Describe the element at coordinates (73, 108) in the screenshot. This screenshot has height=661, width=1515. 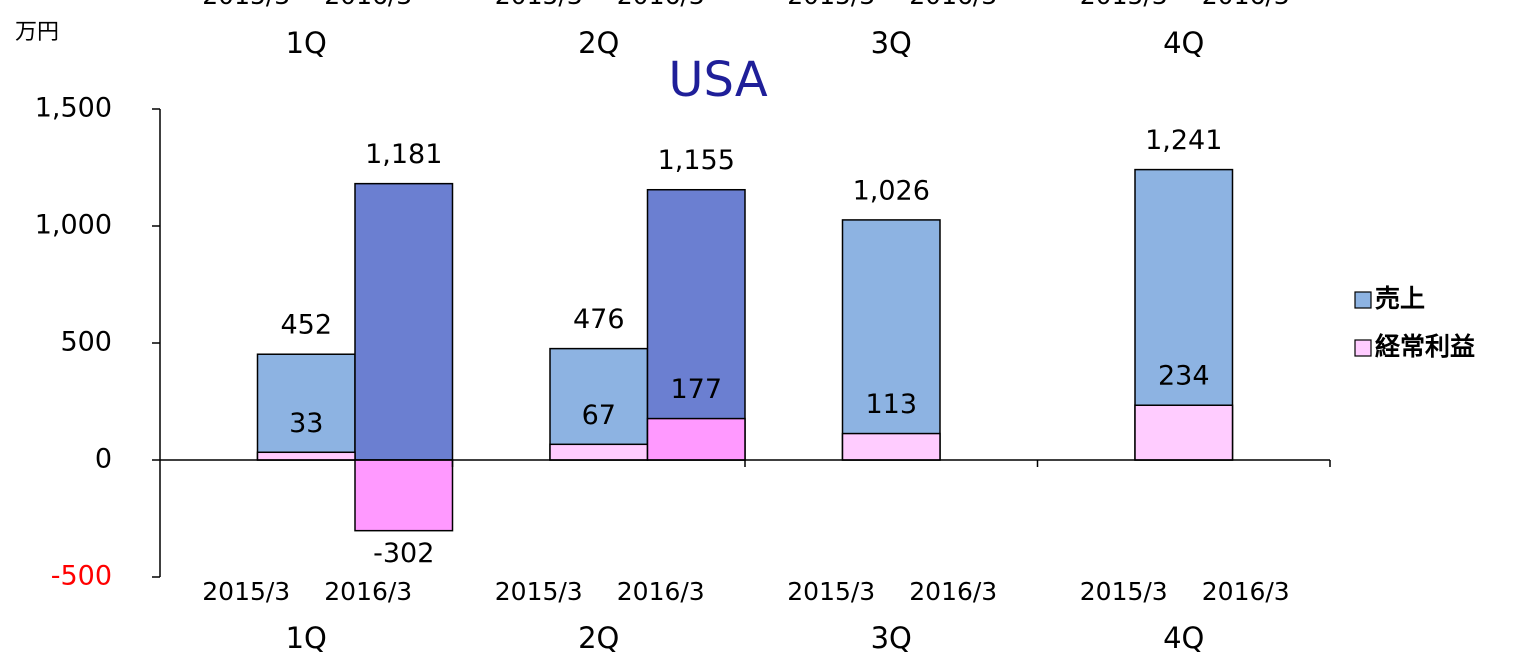
I see `y-tick-label: 1,500` at that location.